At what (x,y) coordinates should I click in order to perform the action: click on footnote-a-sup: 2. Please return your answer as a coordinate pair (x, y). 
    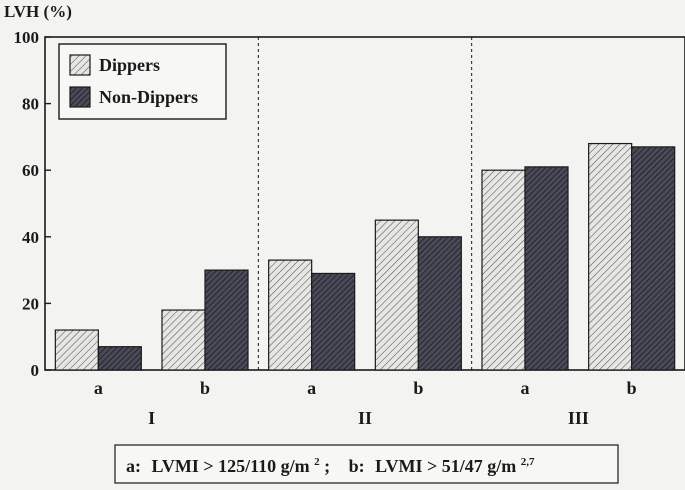
    Looking at the image, I should click on (317, 462).